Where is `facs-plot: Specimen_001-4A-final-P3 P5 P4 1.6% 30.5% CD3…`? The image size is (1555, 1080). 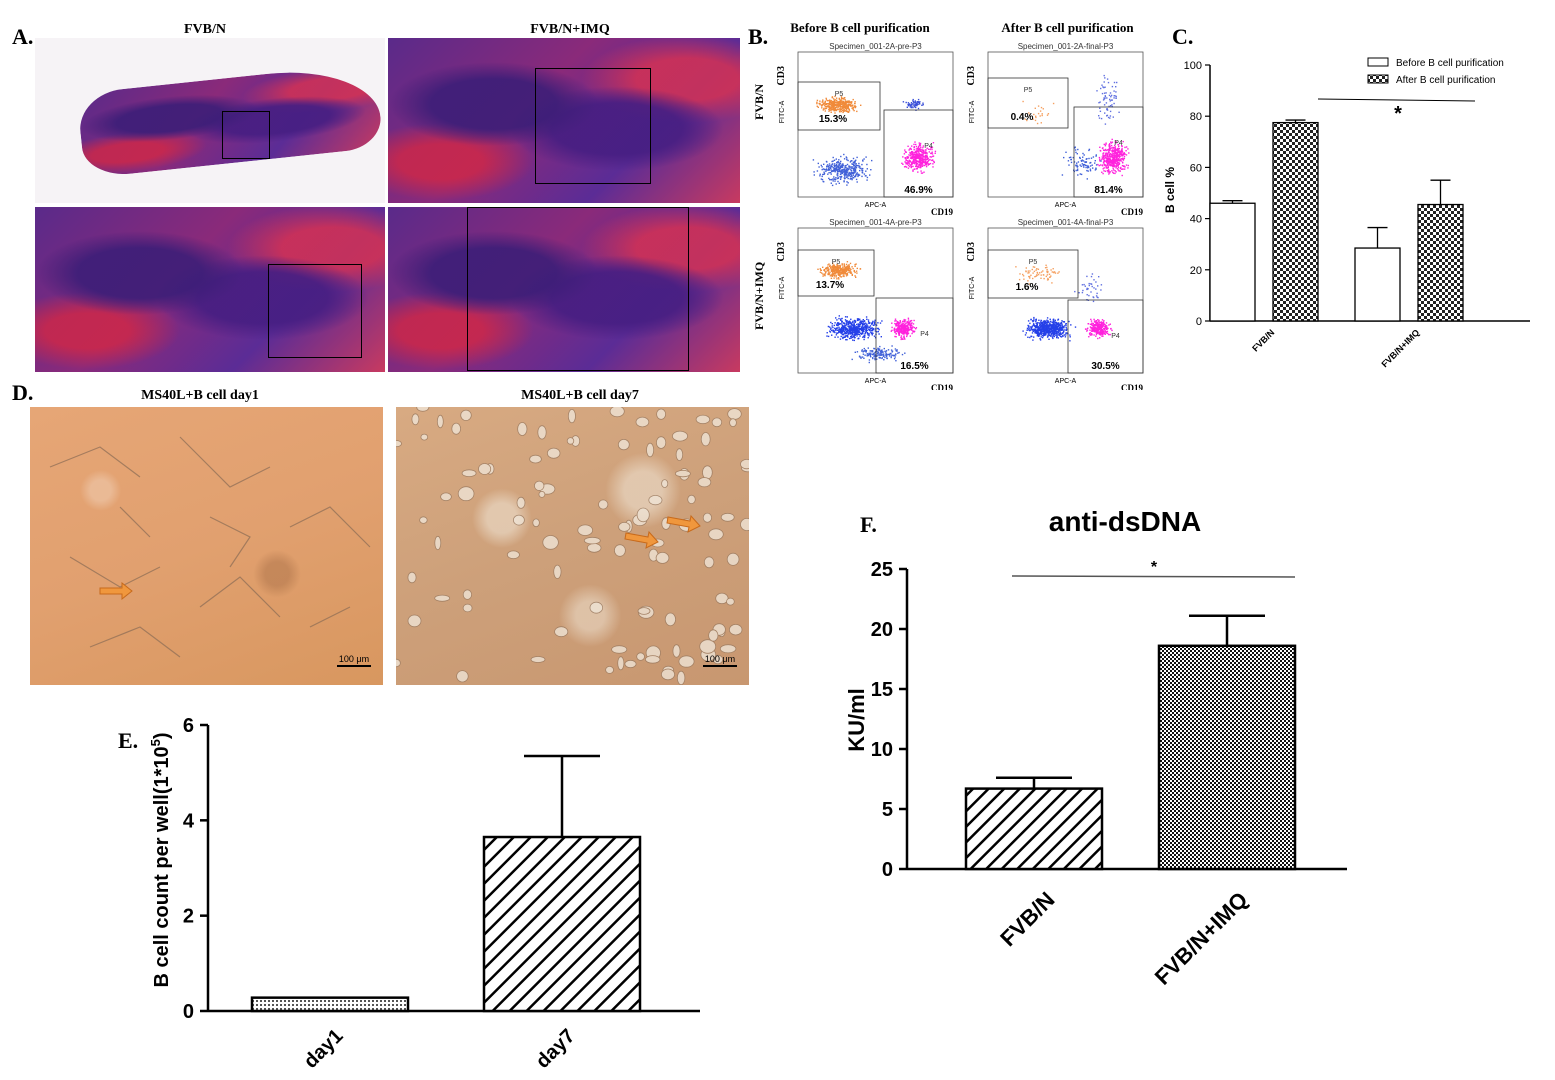
facs-plot: Specimen_001-4A-final-P3 P5 P4 1.6% 30.5% CD3… is located at coordinates (1054, 304).